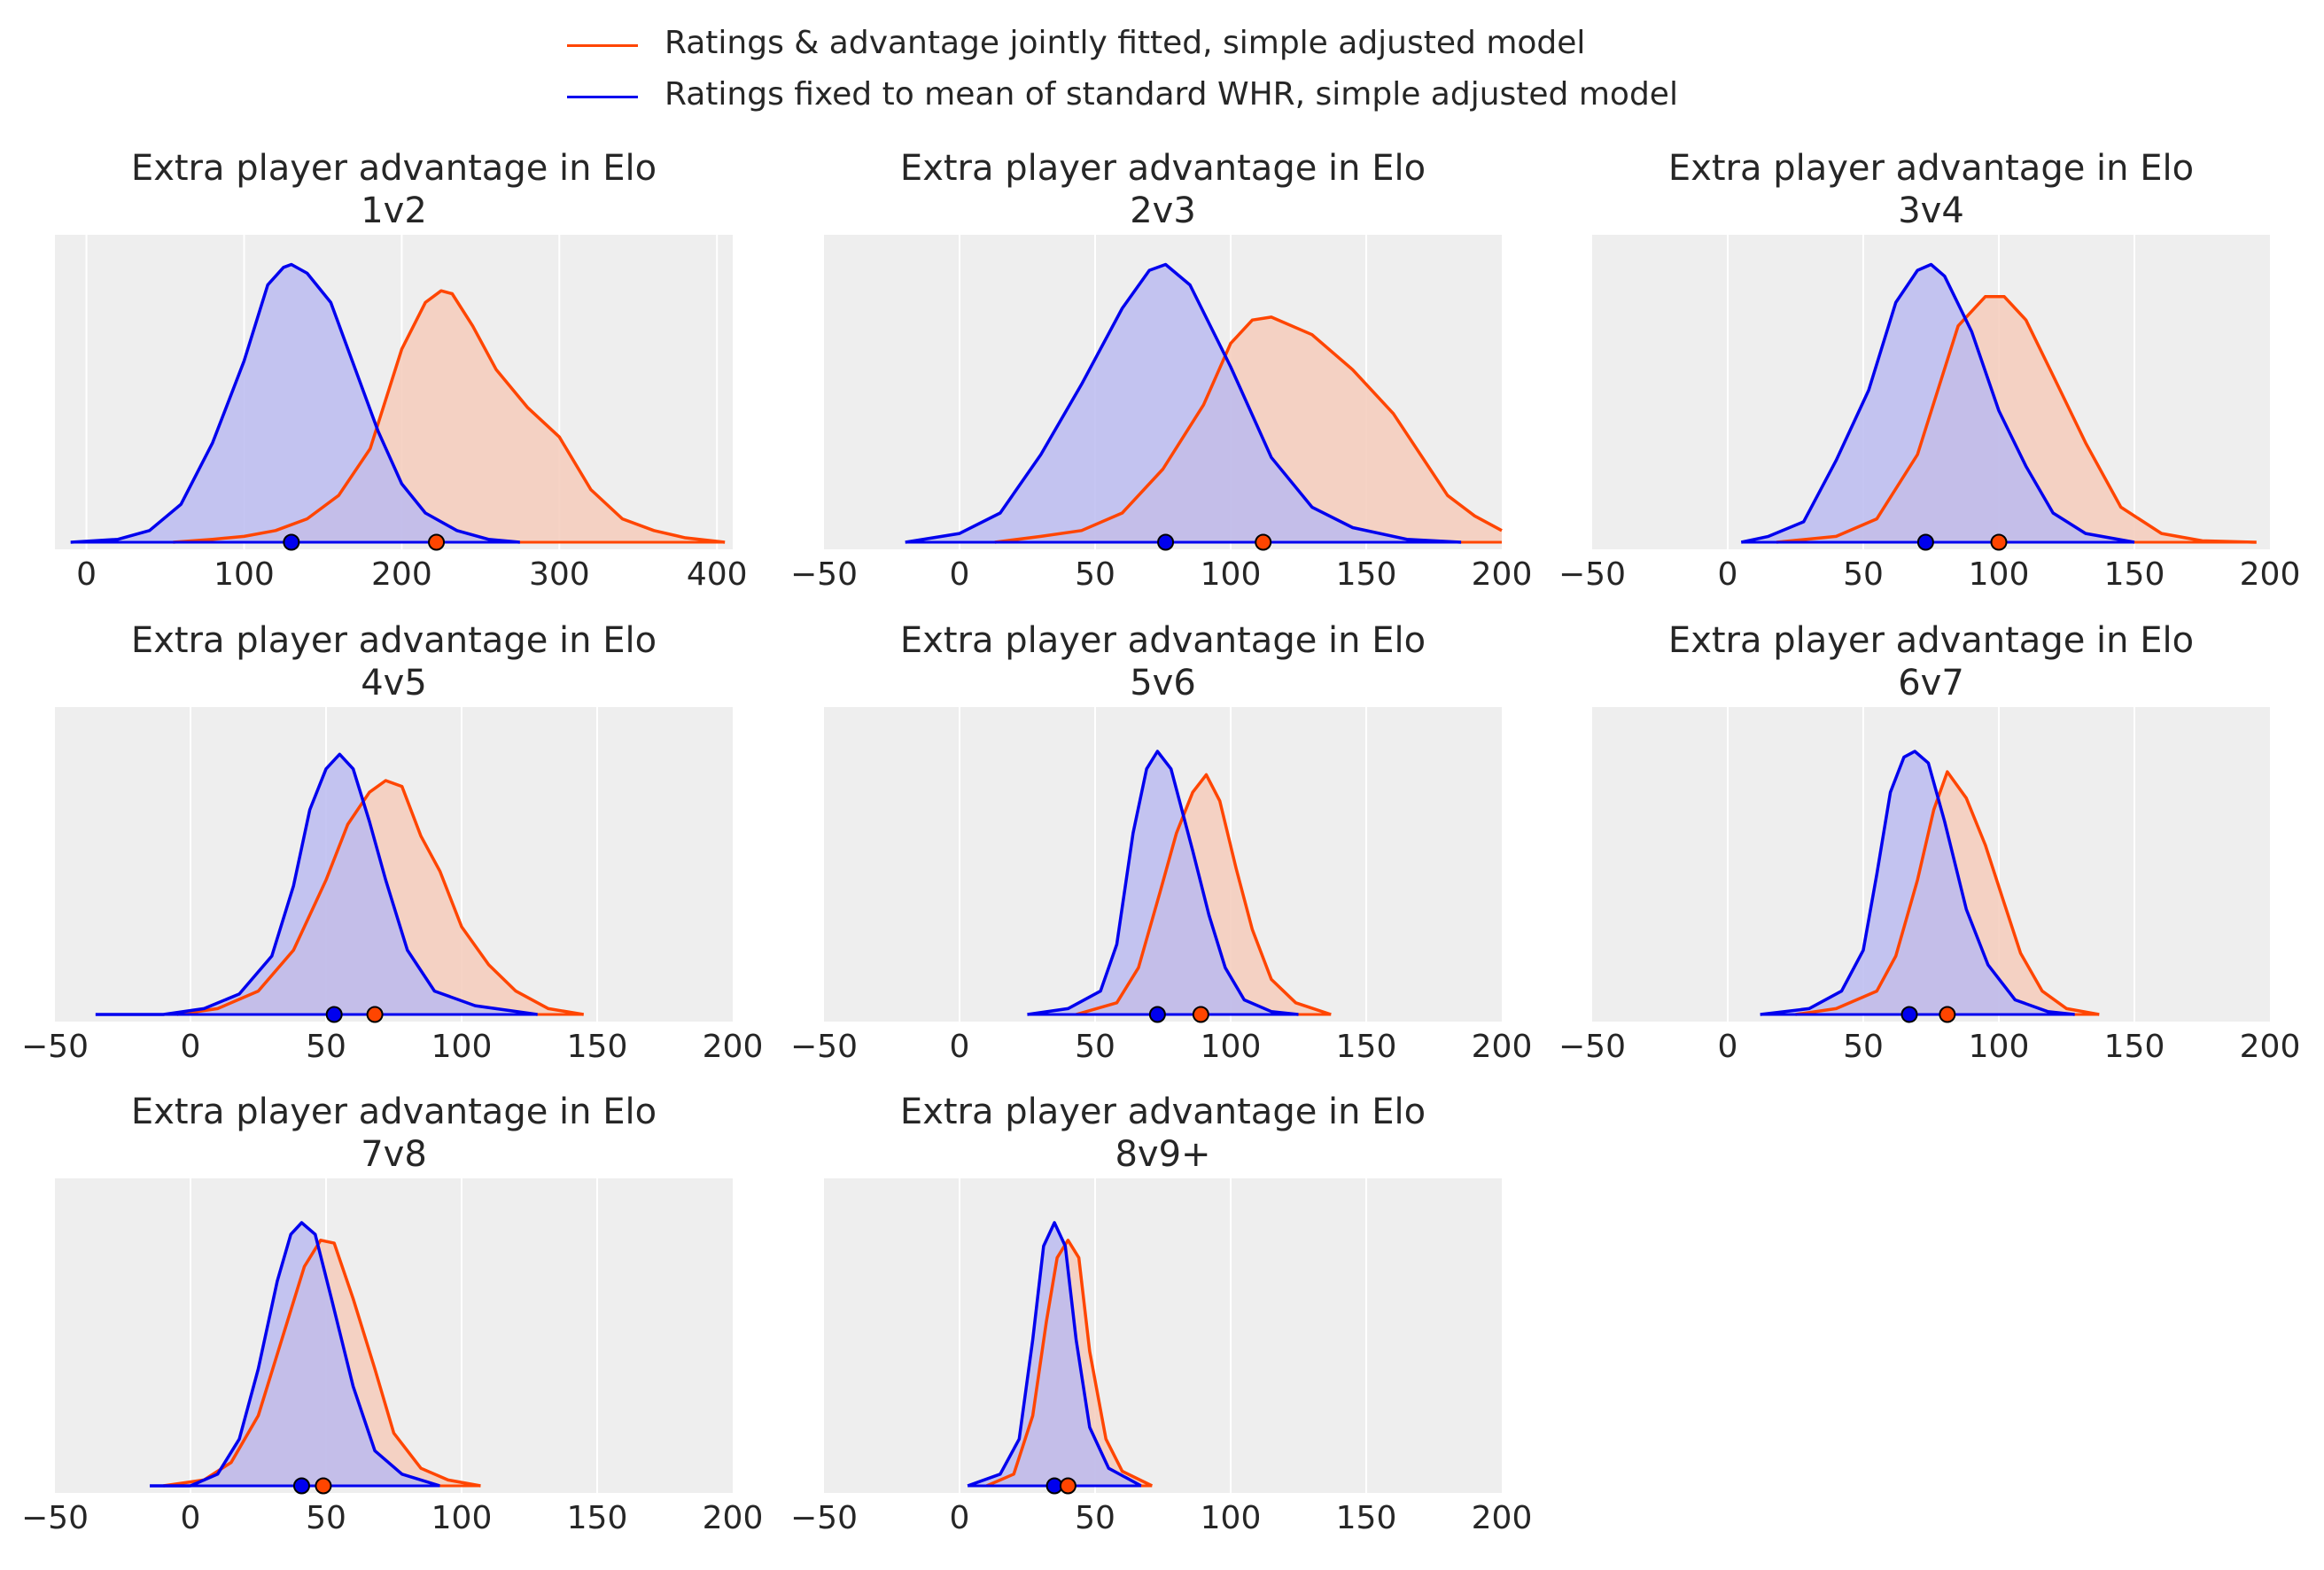  What do you see at coordinates (559, 574) in the screenshot?
I see `x-tick-label: 300` at bounding box center [559, 574].